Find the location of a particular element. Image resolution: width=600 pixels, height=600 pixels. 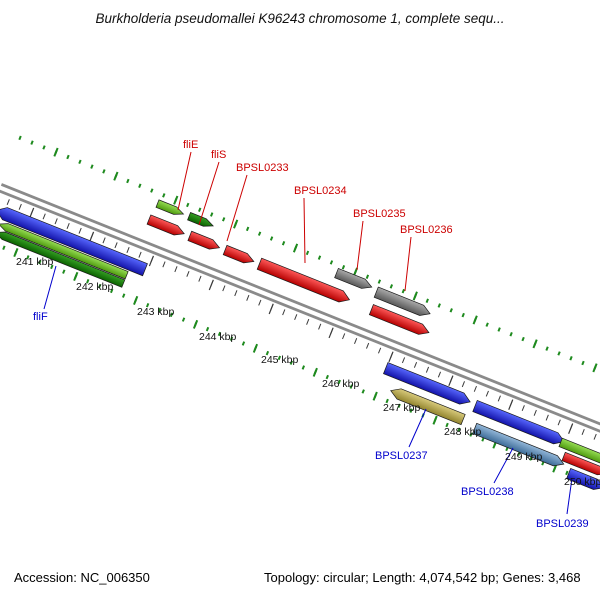

gene-label-BPSL0239: BPSL0239 is located at coordinates (562, 524).